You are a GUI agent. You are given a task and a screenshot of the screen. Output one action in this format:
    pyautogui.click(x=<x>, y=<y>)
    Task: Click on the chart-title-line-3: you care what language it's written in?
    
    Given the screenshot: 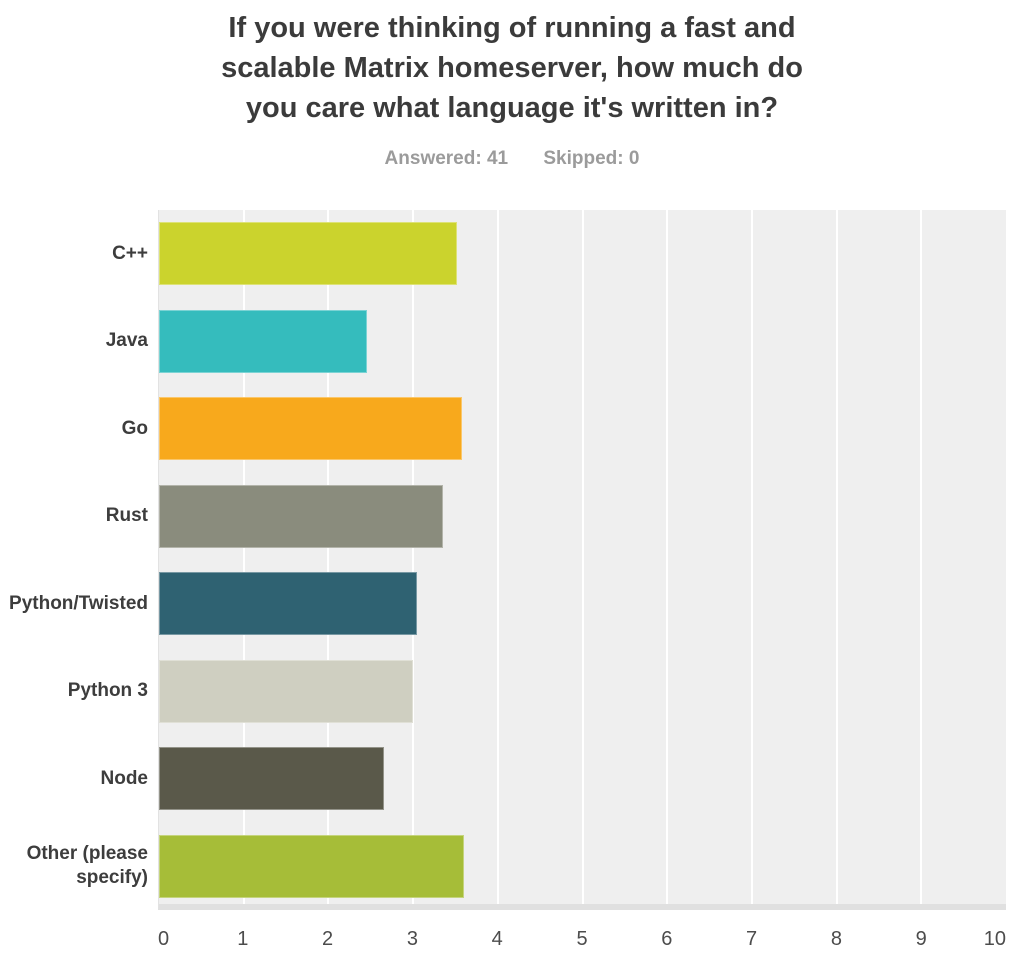 What is the action you would take?
    pyautogui.click(x=512, y=108)
    